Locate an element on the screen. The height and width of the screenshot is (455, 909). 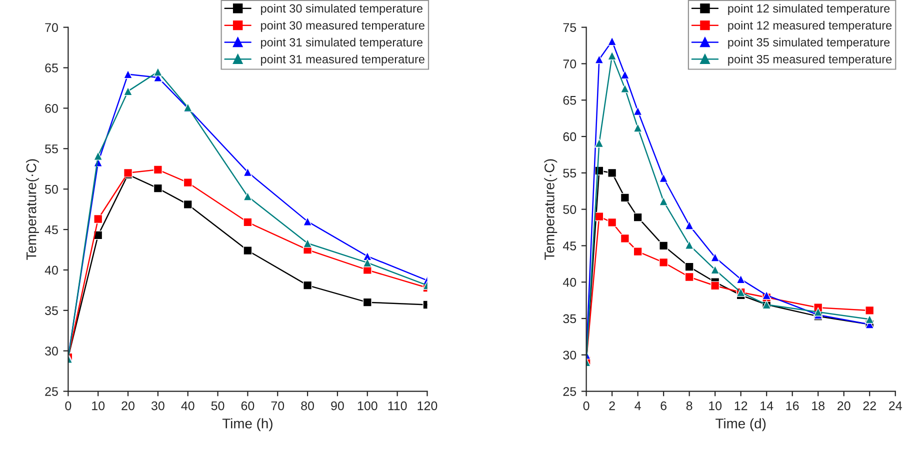
x-tick-label: 100 is located at coordinates (368, 405).